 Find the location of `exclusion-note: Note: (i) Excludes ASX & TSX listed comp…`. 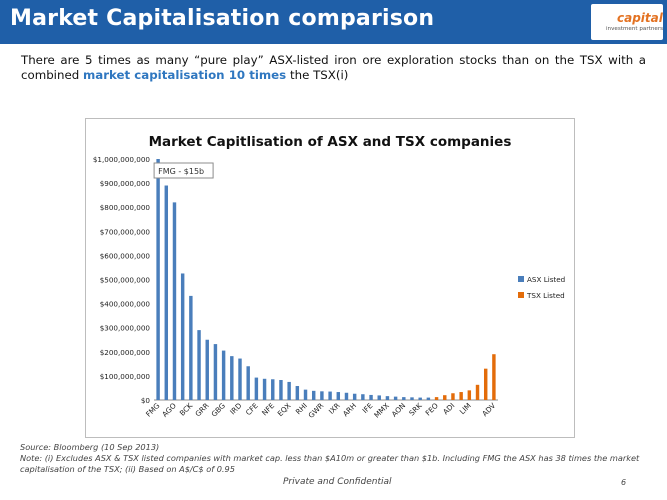

exclusion-note: Note: (i) Excludes ASX & TSX listed comp… is located at coordinates (330, 463).